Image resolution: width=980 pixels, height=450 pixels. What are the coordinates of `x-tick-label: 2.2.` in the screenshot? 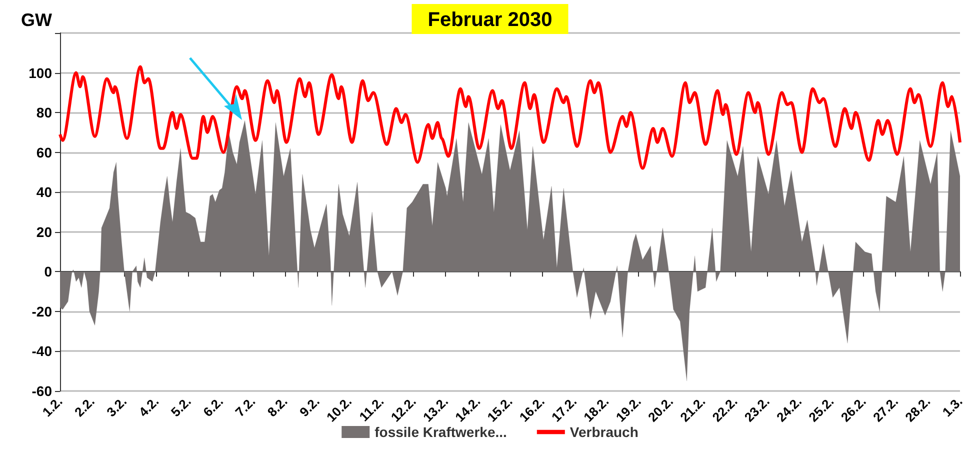 It's located at (85, 407).